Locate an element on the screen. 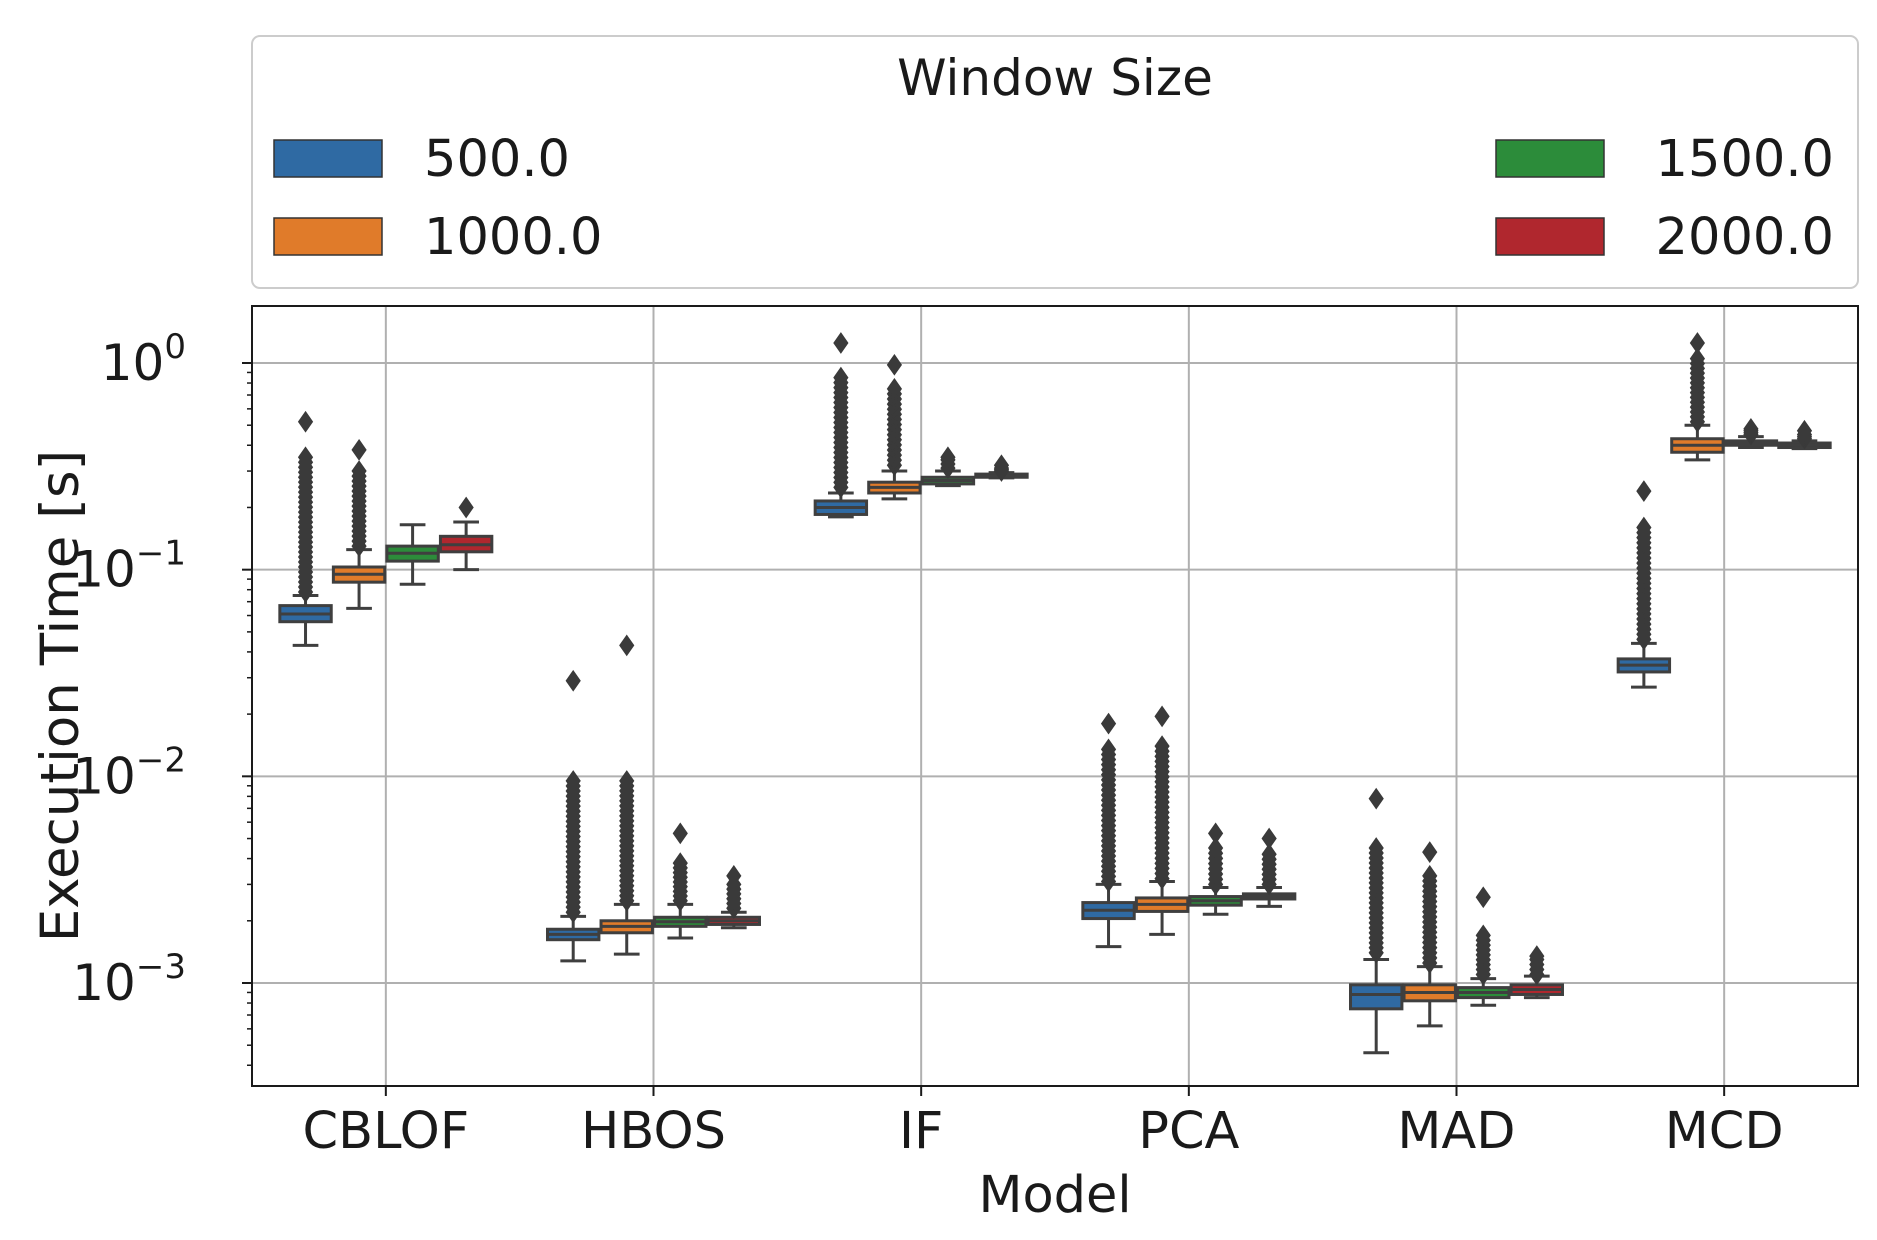 Image resolution: width=1877 pixels, height=1240 pixels. y-tick-label-3: 10⁻³ is located at coordinates (129, 979).